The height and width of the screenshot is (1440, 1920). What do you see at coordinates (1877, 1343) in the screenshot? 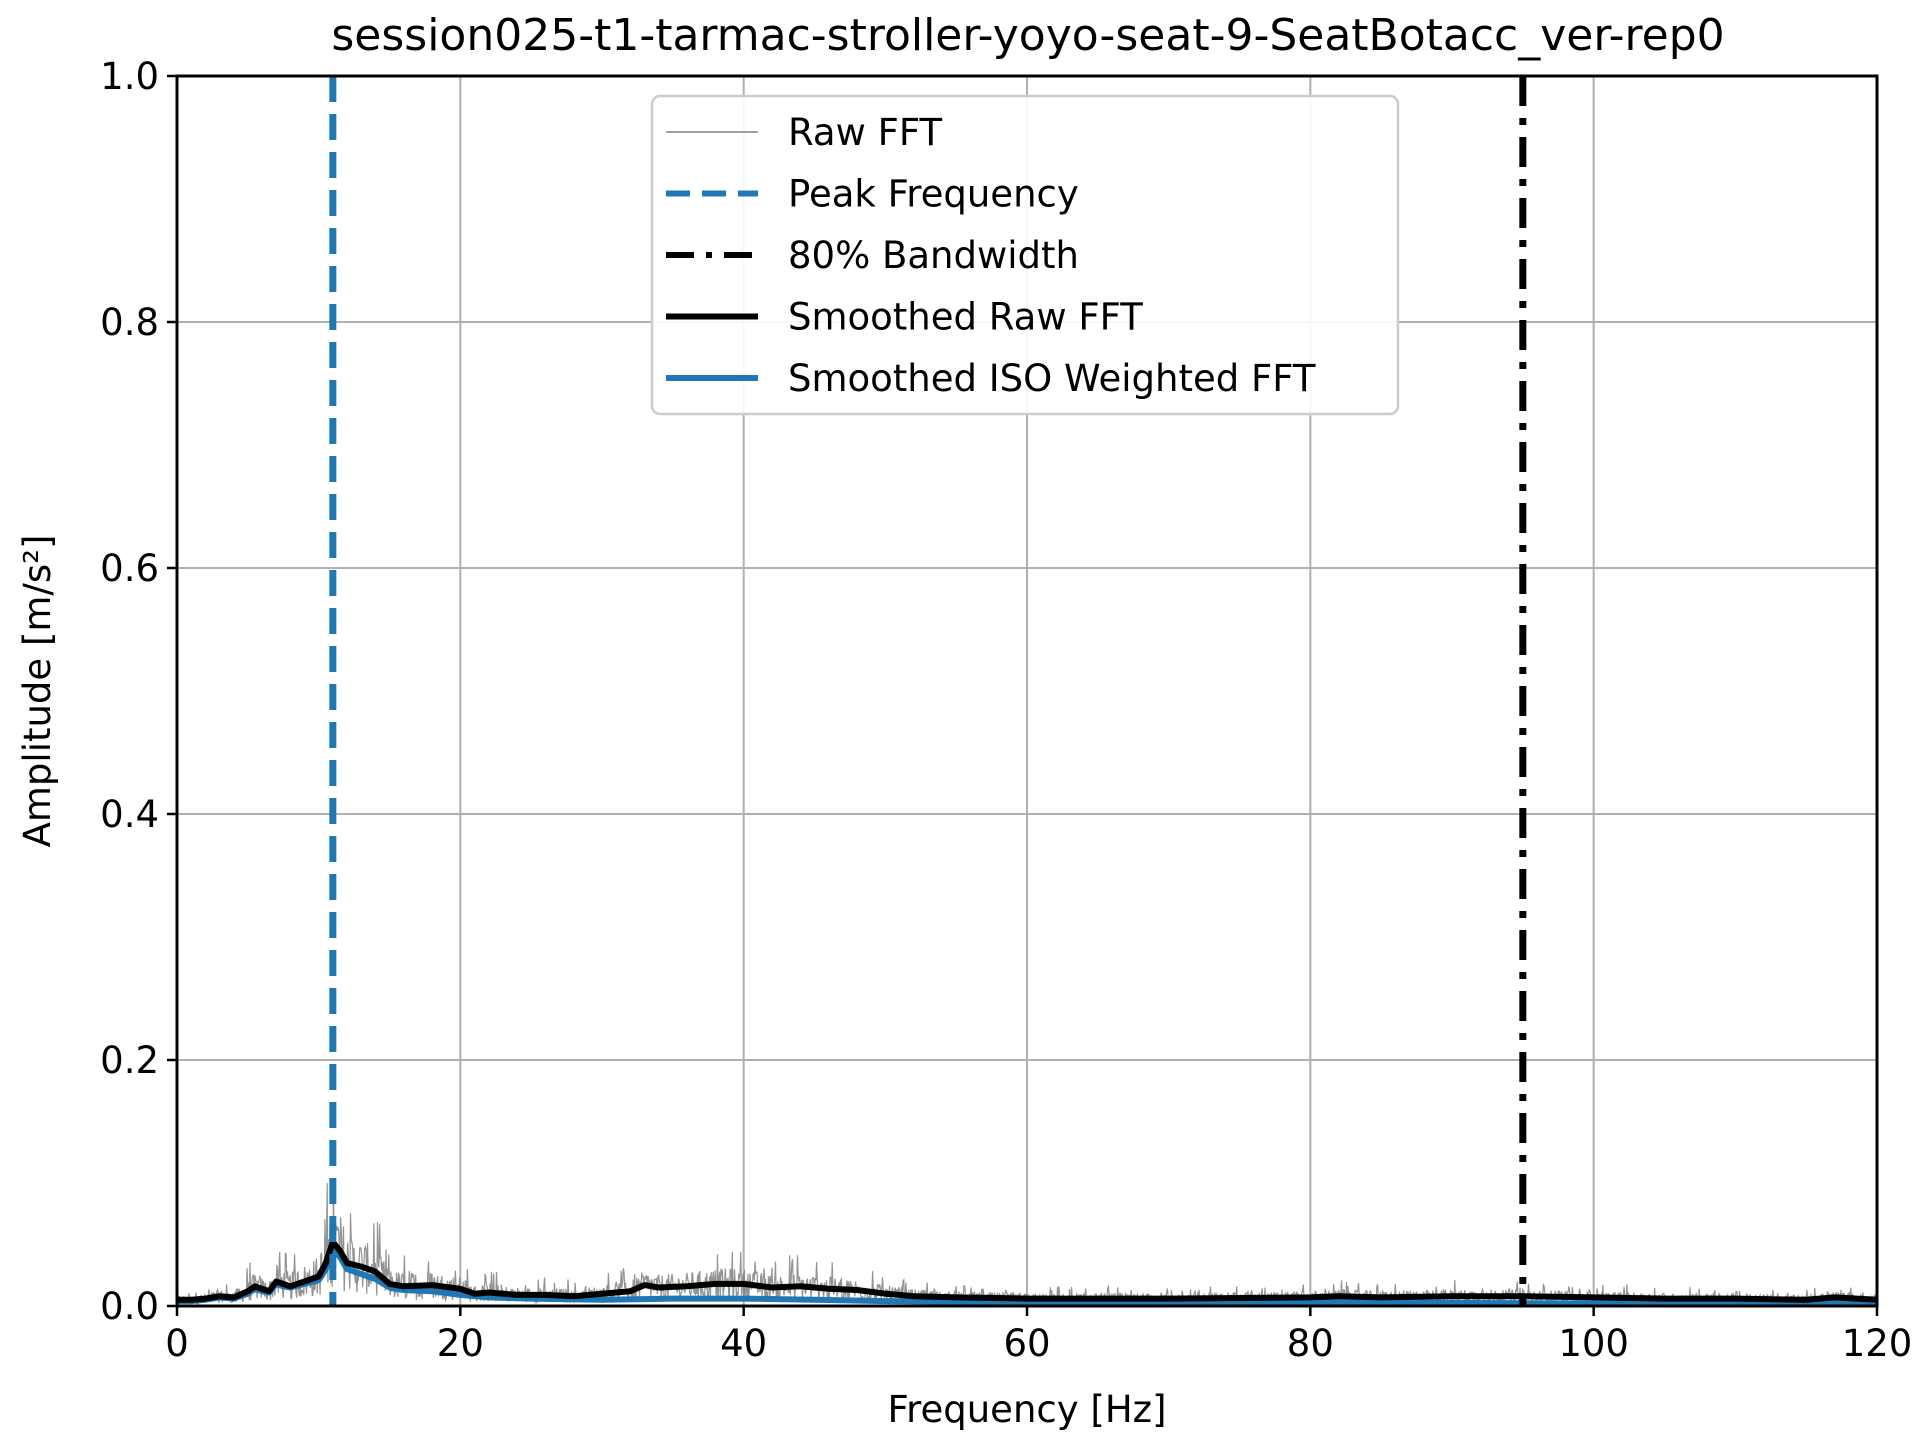
I see `x-tick-label: 120` at bounding box center [1877, 1343].